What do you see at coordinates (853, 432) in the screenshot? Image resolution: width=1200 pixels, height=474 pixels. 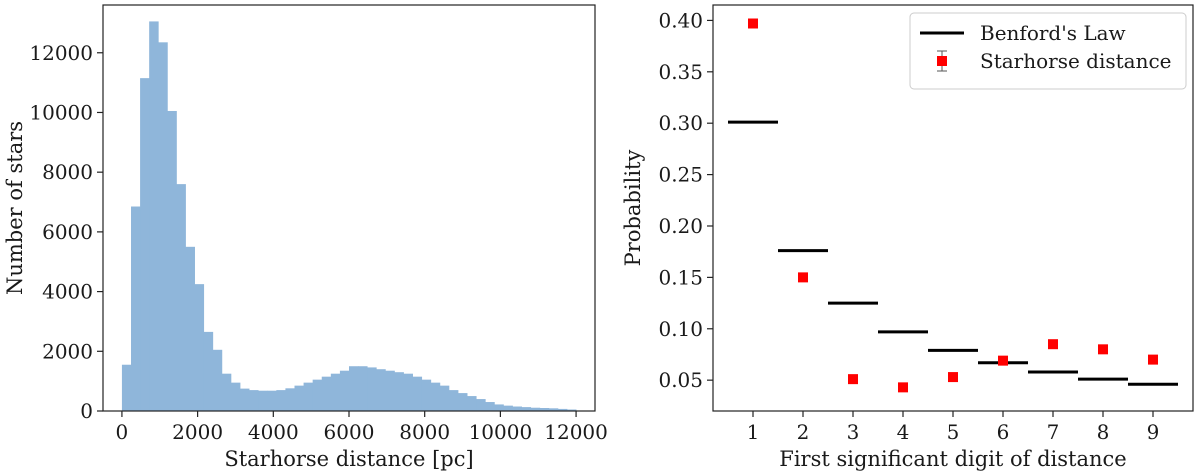 I see `x-tick-label: 3` at bounding box center [853, 432].